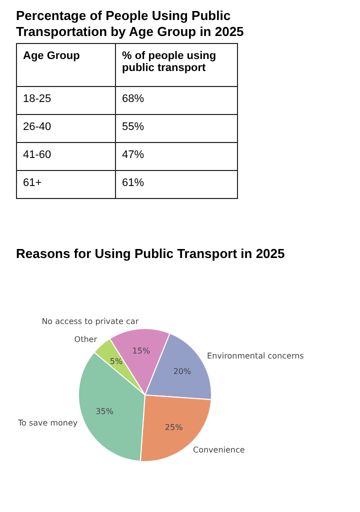 Image resolution: width=360 pixels, height=512 pixels. What do you see at coordinates (182, 371) in the screenshot?
I see `data-label: 20%` at bounding box center [182, 371].